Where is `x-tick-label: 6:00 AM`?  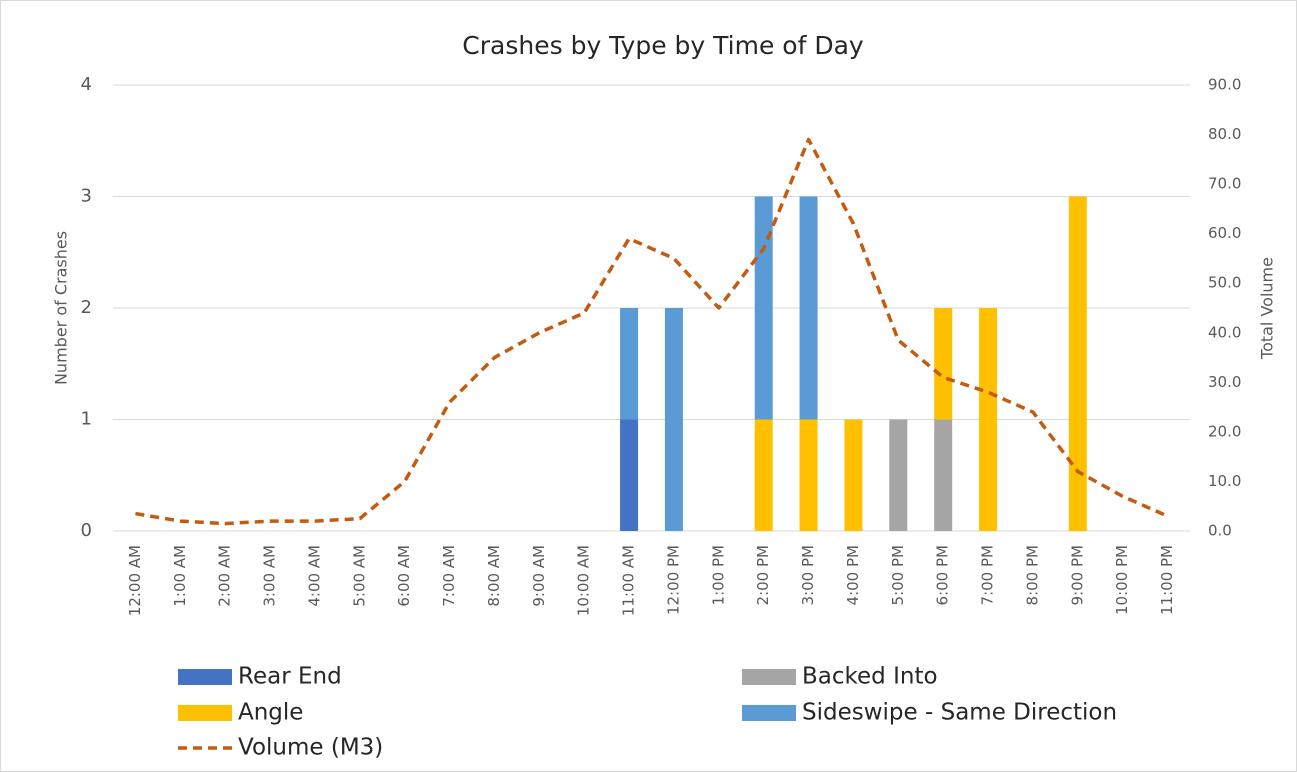 x-tick-label: 6:00 AM is located at coordinates (404, 576).